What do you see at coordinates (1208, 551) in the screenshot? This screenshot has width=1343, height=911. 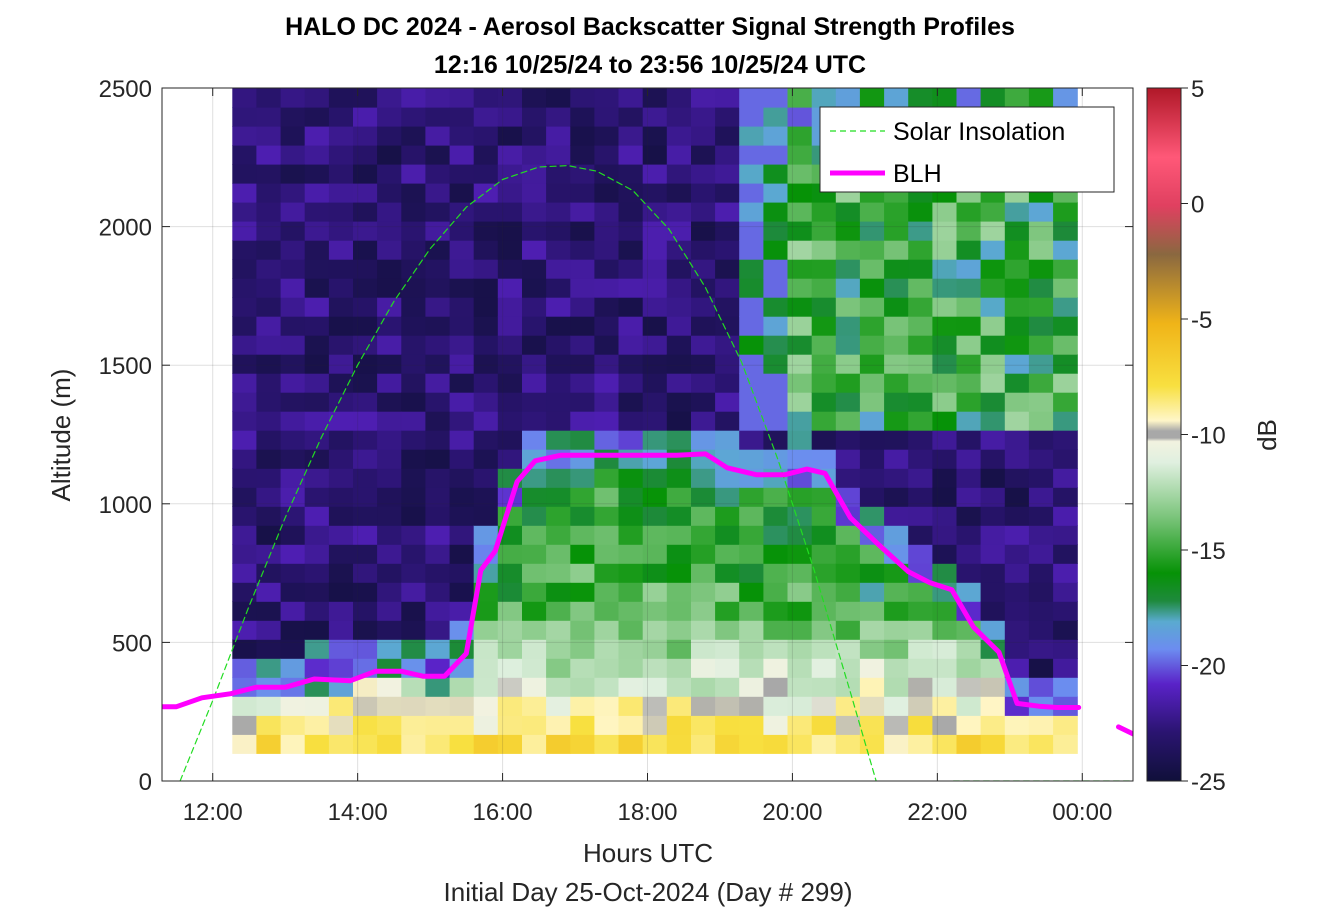 I see `colorbar-tick-label: -15` at bounding box center [1208, 551].